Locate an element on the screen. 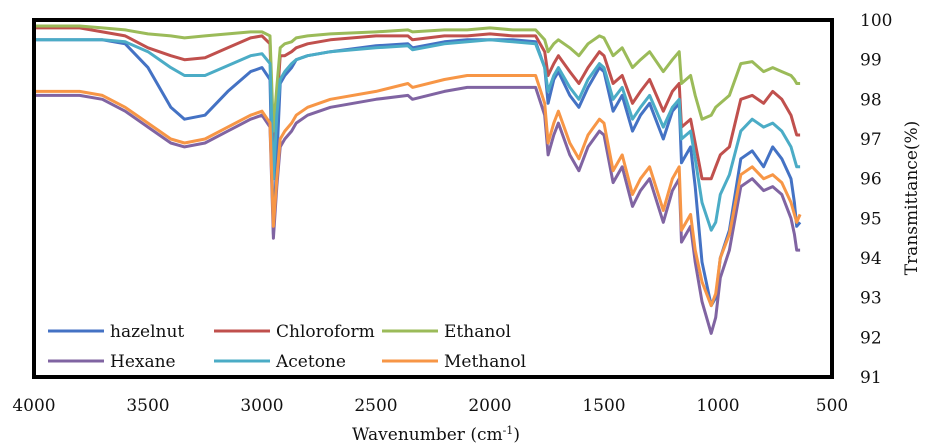 The width and height of the screenshot is (928, 447). x-tick-label: 3500 is located at coordinates (147, 406).